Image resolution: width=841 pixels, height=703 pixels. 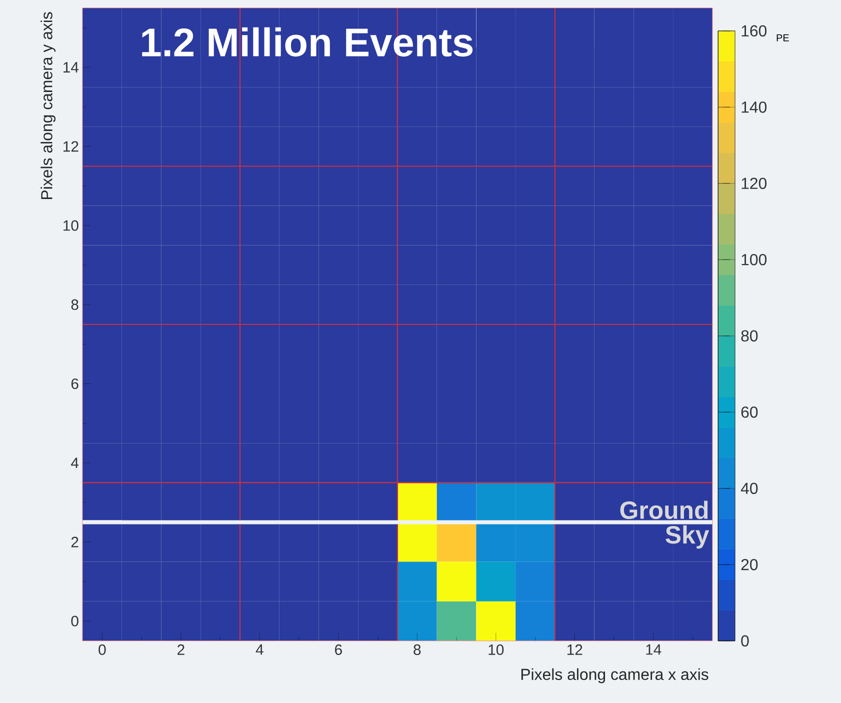 I want to click on x-tick-label: 4, so click(x=260, y=649).